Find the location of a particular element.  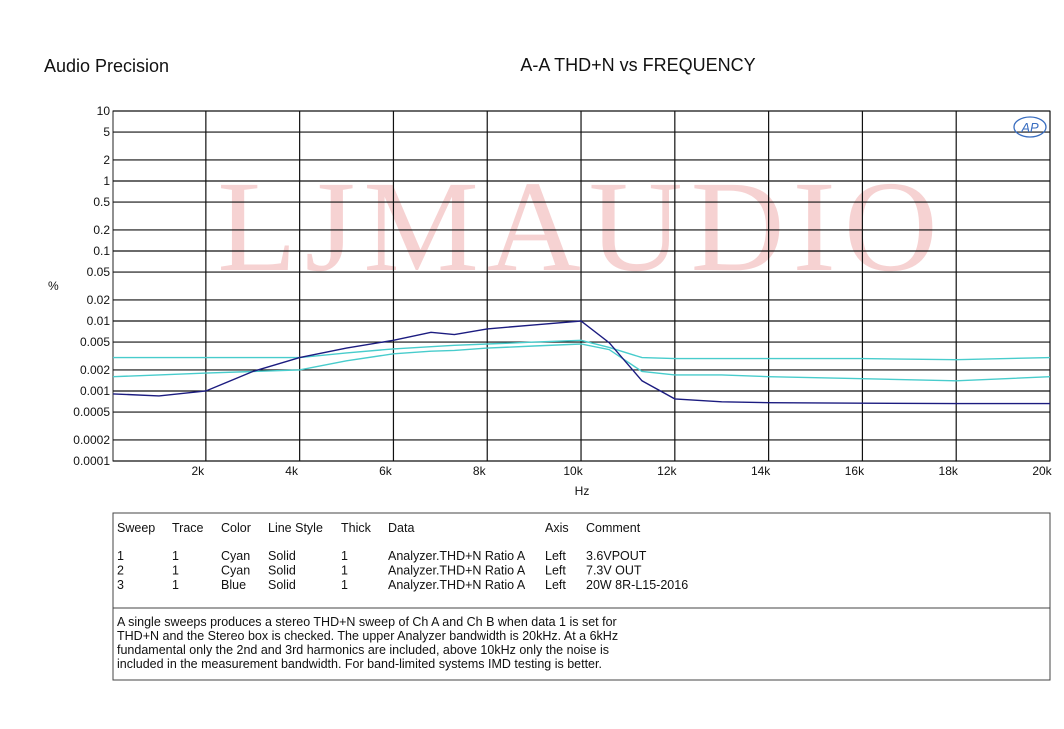

y-tick-label: 2 is located at coordinates (106, 160).